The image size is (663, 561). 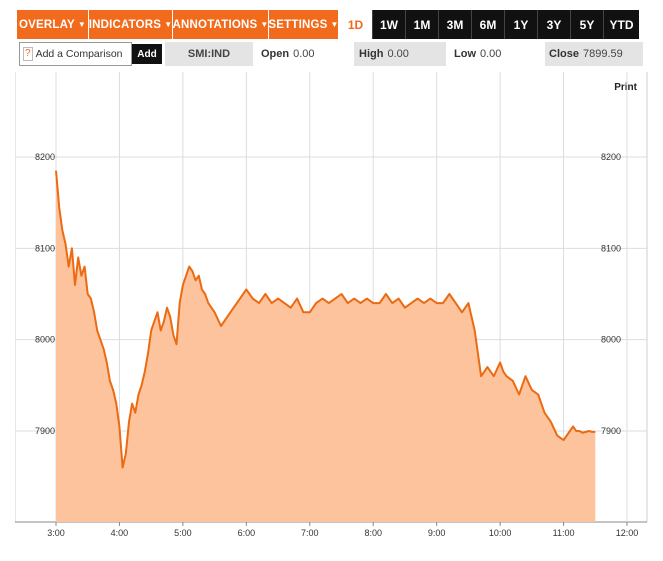 What do you see at coordinates (215, 24) in the screenshot?
I see `annotations-menu-label: ANNOTATIONS` at bounding box center [215, 24].